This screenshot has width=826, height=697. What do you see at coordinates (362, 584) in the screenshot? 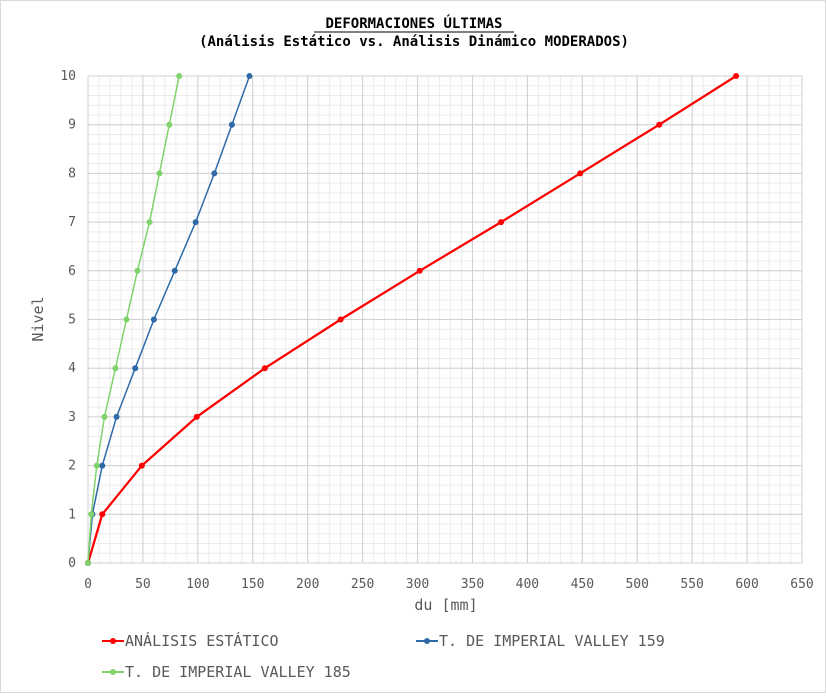
I see `x-tick-label: 250` at bounding box center [362, 584].